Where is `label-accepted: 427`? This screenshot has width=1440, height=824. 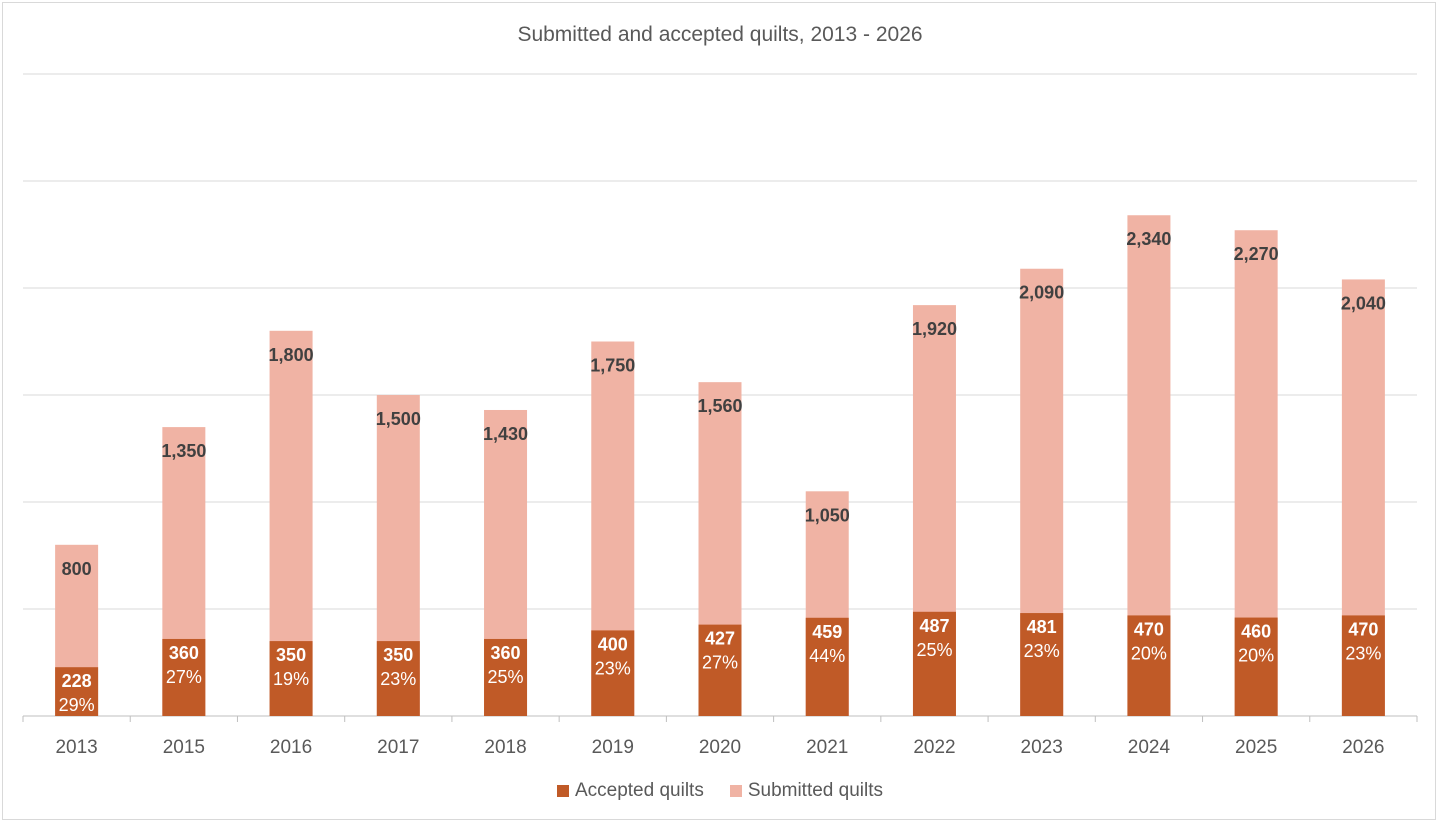
label-accepted: 427 is located at coordinates (720, 639).